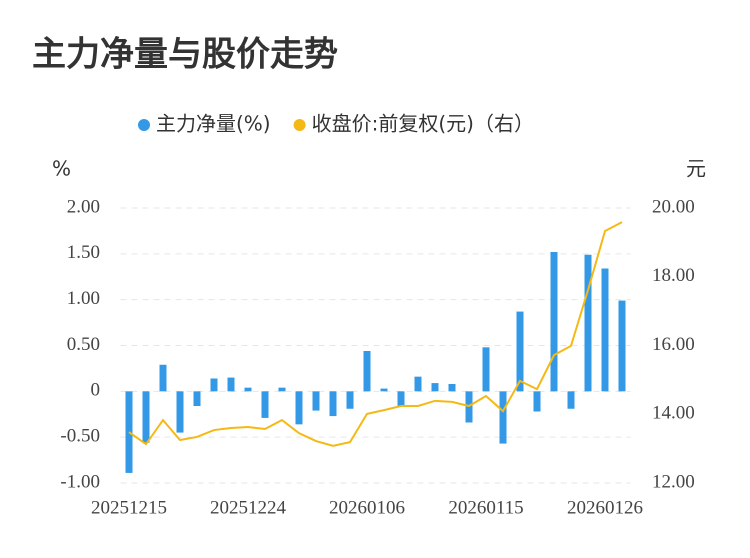  What do you see at coordinates (83, 206) in the screenshot?
I see `y-tick-label: 2.00` at bounding box center [83, 206].